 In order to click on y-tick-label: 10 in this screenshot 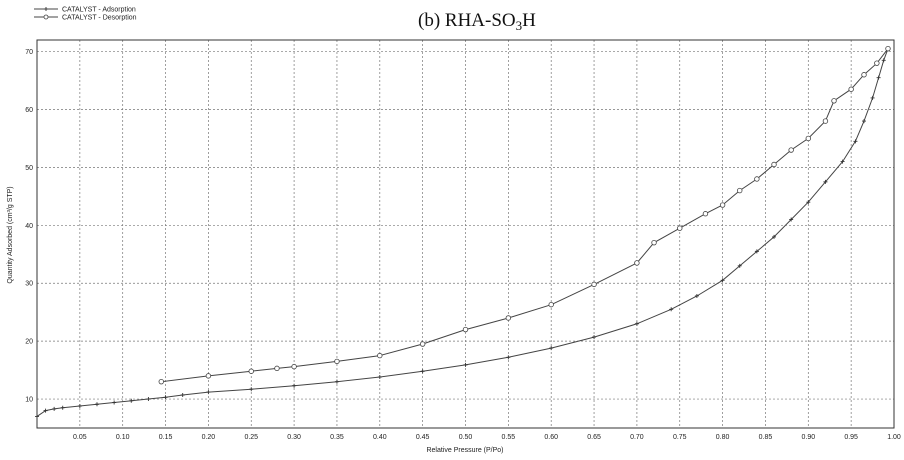, I will do `click(29, 400)`.